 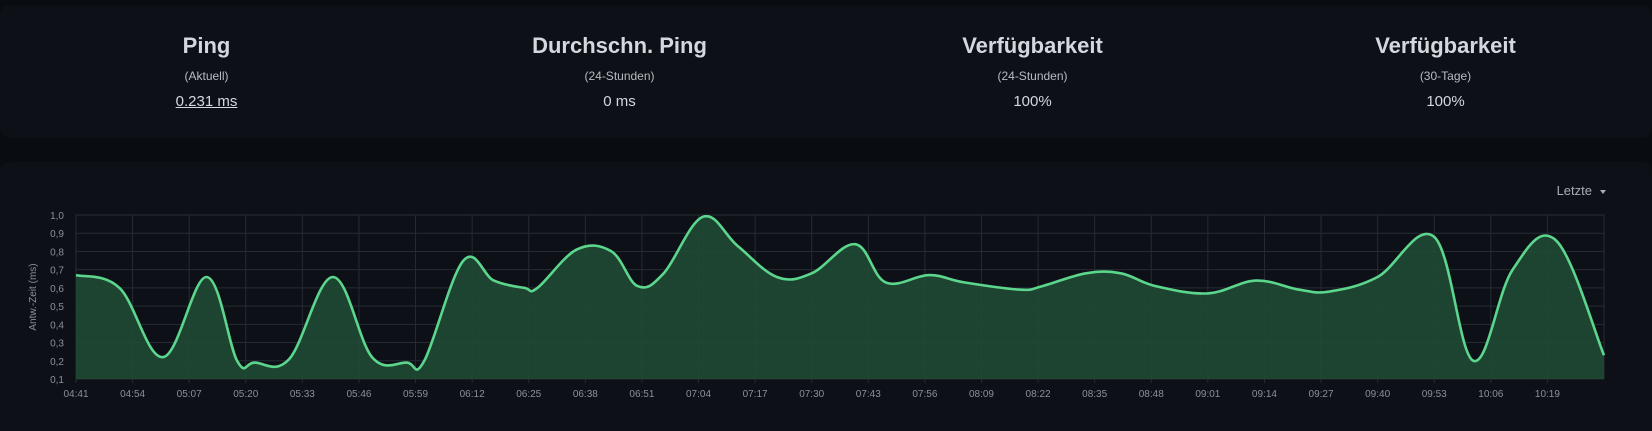 I want to click on x-tick-label: 04:41, so click(x=75, y=394).